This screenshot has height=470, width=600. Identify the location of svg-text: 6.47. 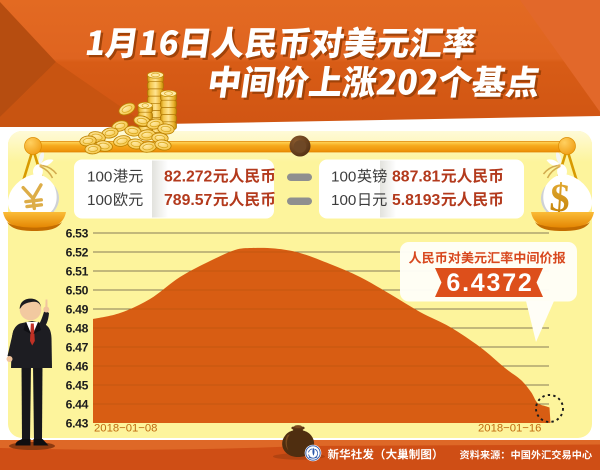
(77, 348).